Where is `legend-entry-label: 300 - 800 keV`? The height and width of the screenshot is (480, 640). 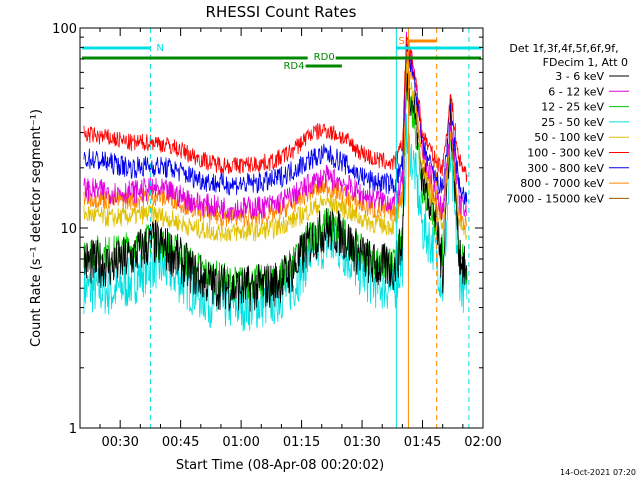
legend-entry-label: 300 - 800 keV is located at coordinates (565, 168).